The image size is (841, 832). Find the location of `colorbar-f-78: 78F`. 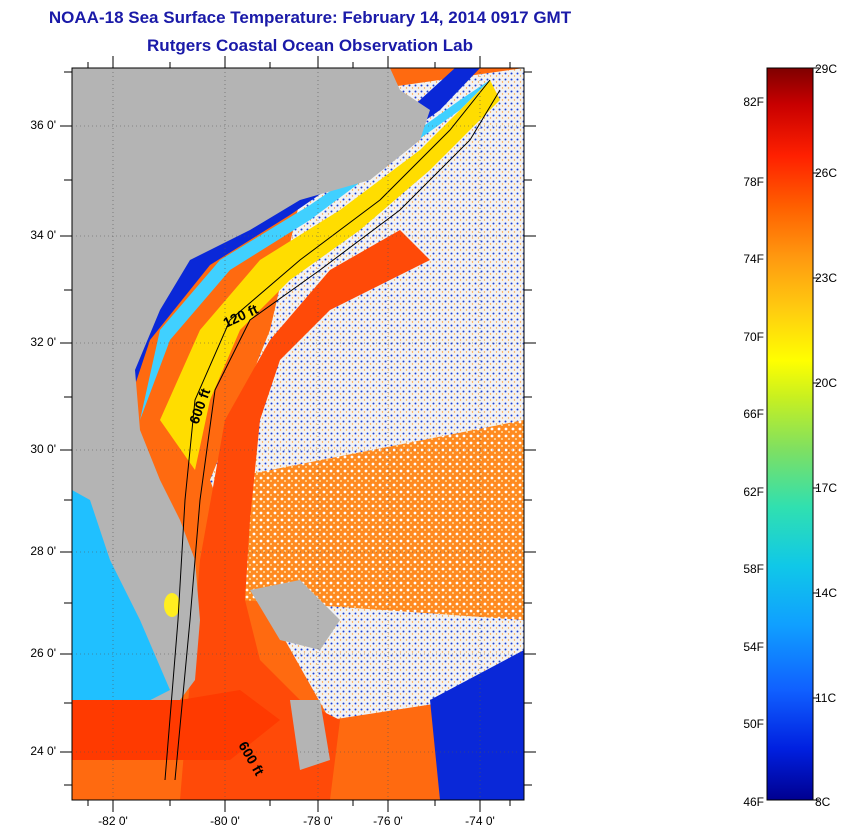

colorbar-f-78: 78F is located at coordinates (753, 182).